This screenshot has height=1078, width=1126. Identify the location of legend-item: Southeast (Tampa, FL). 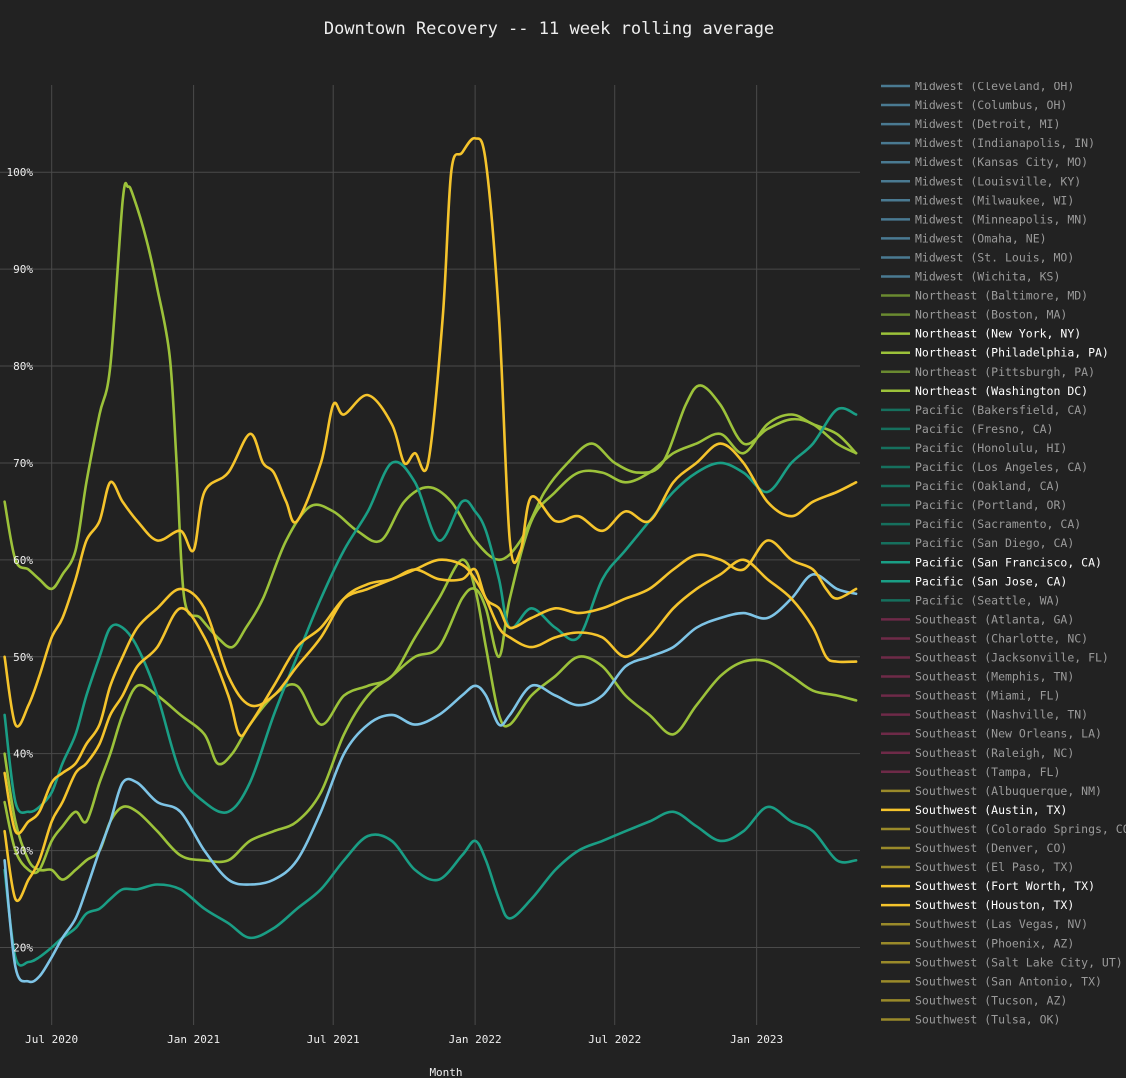
(970, 772).